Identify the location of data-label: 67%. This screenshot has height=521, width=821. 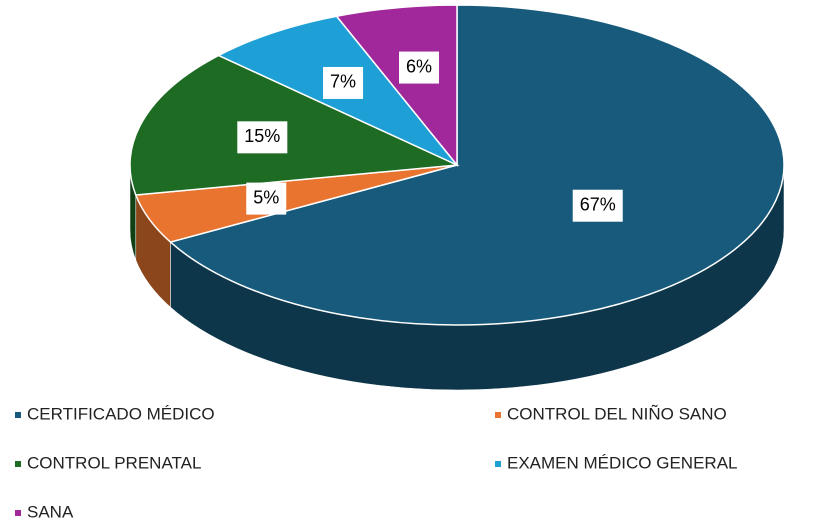
(598, 204).